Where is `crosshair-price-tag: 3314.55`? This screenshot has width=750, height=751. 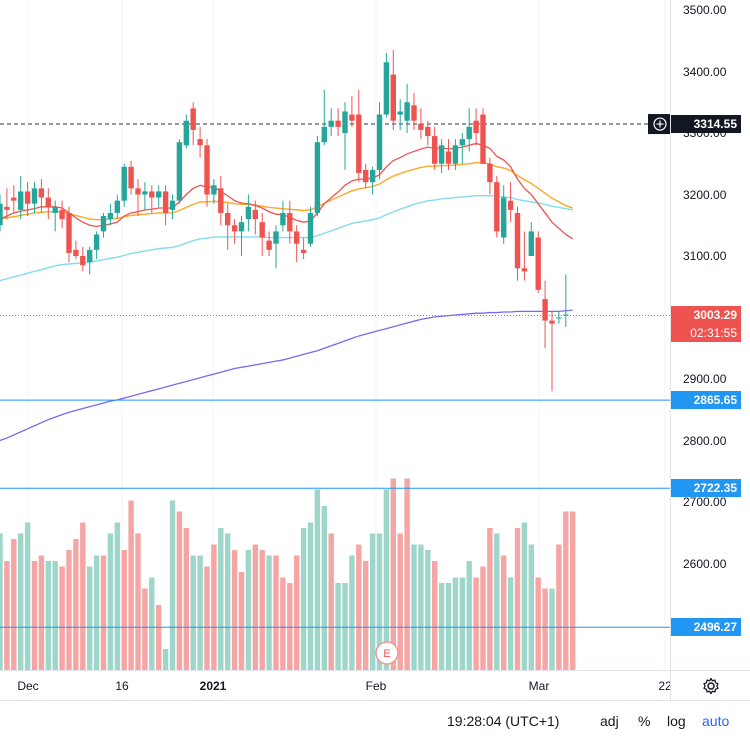 crosshair-price-tag: 3314.55 is located at coordinates (706, 124).